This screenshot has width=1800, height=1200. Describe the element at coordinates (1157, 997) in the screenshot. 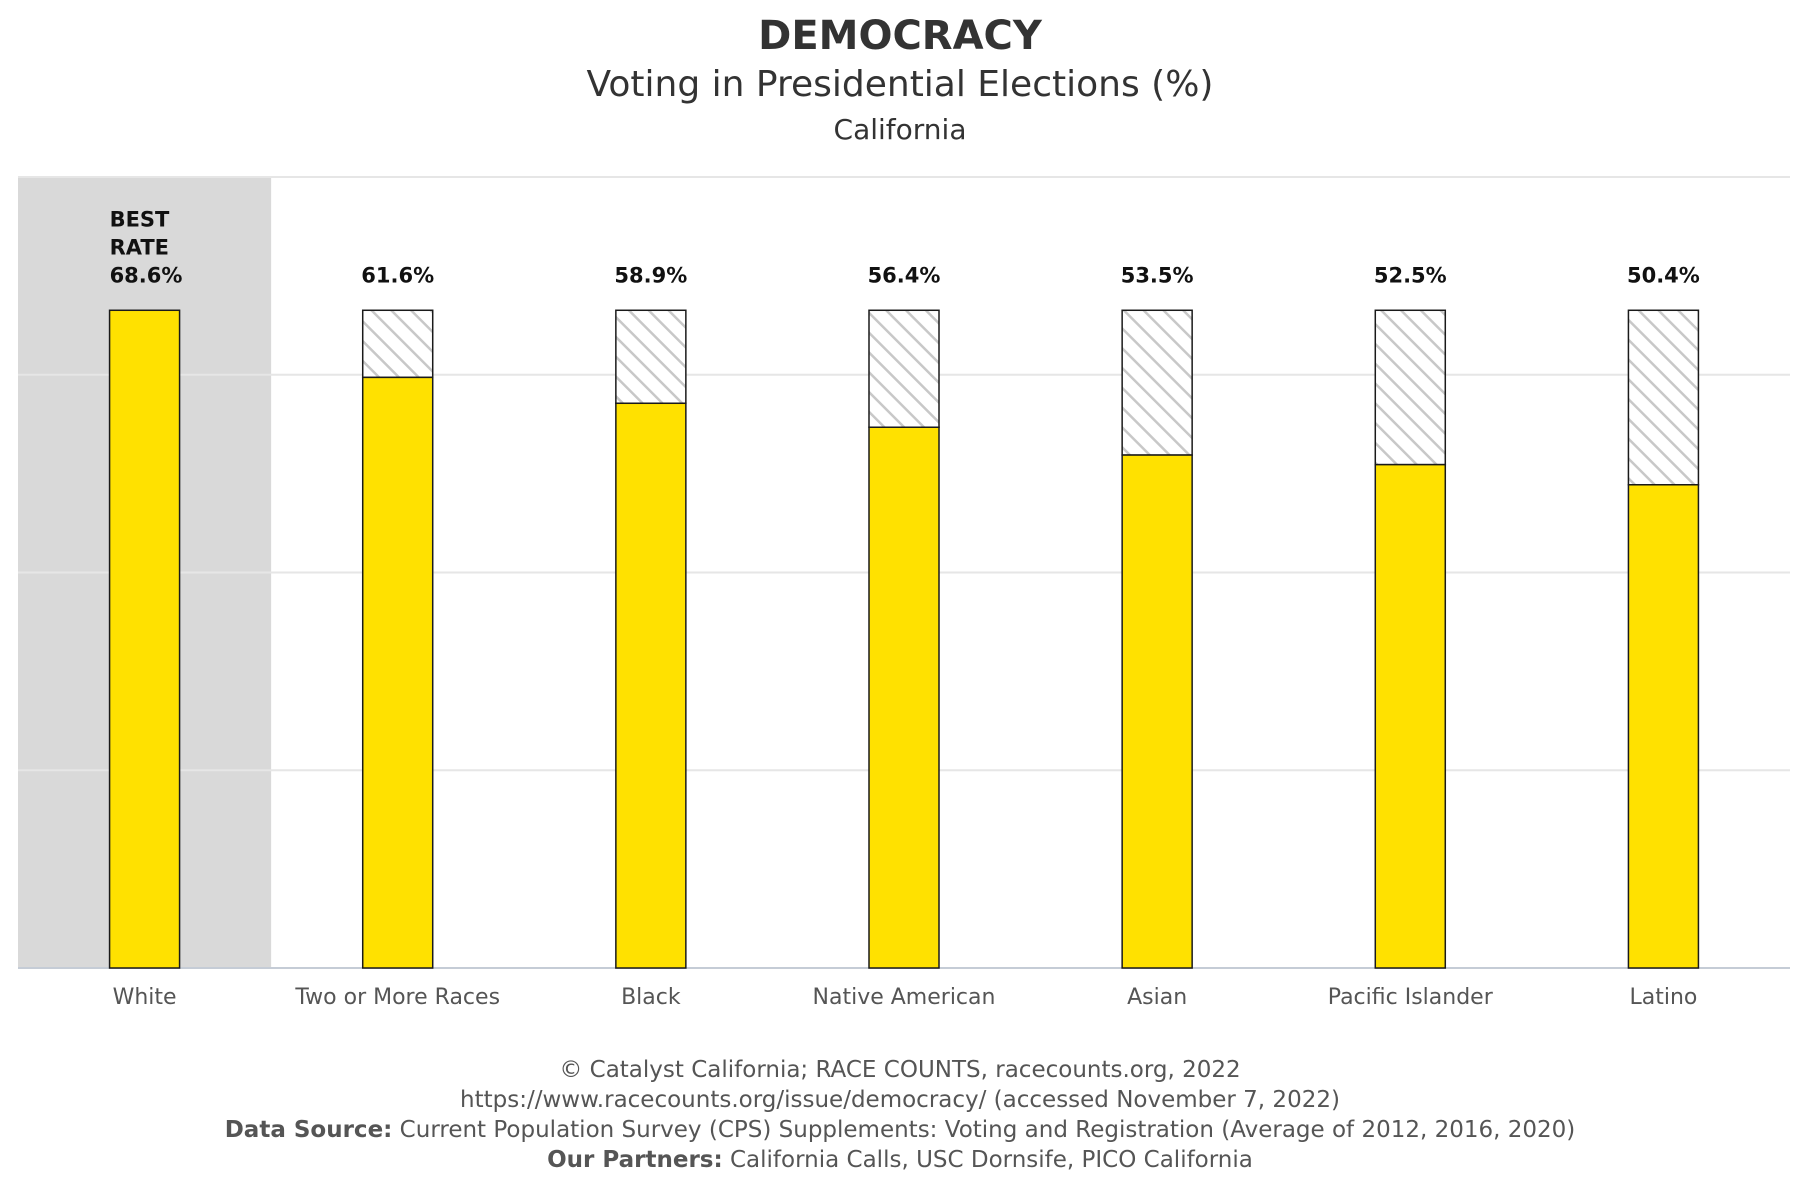

I see `x-tick-label: Asian` at that location.